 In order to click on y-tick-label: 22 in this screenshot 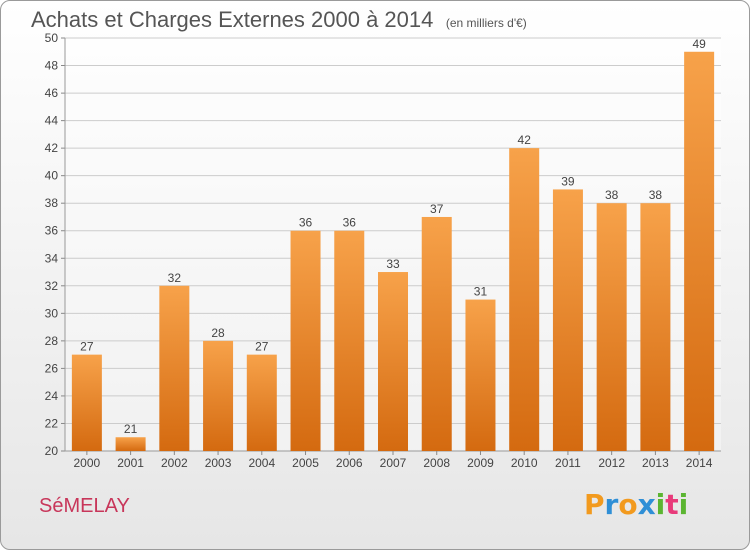, I will do `click(52, 423)`.